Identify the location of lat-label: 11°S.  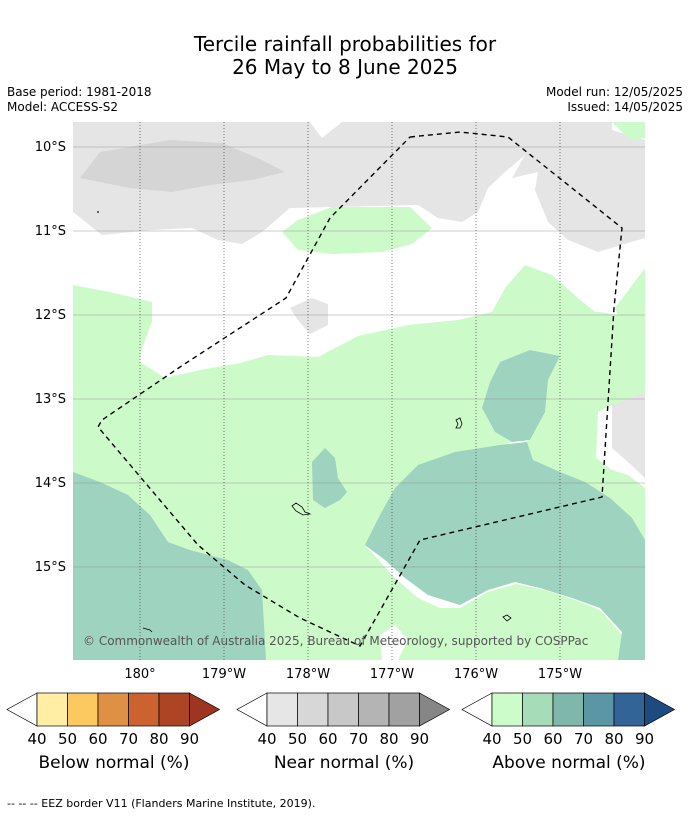
(50, 231).